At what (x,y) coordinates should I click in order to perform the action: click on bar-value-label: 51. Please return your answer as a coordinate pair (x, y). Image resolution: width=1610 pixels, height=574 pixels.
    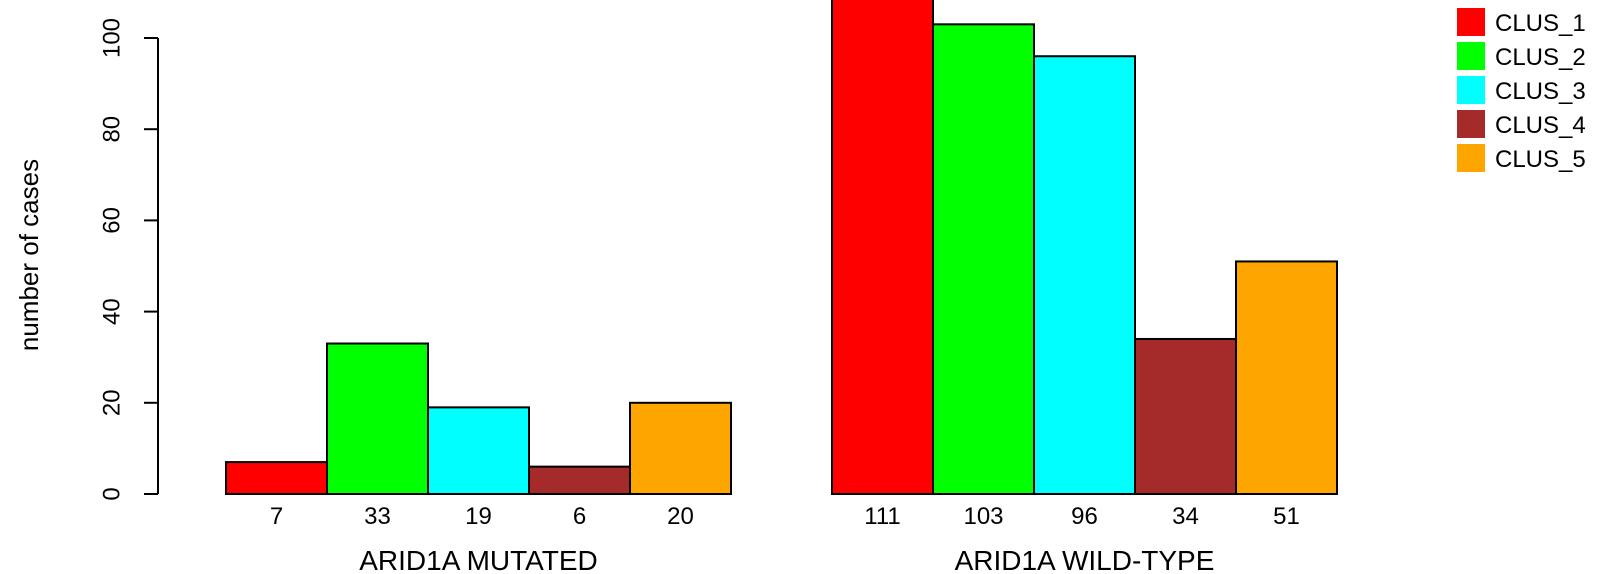
    Looking at the image, I should click on (1286, 516).